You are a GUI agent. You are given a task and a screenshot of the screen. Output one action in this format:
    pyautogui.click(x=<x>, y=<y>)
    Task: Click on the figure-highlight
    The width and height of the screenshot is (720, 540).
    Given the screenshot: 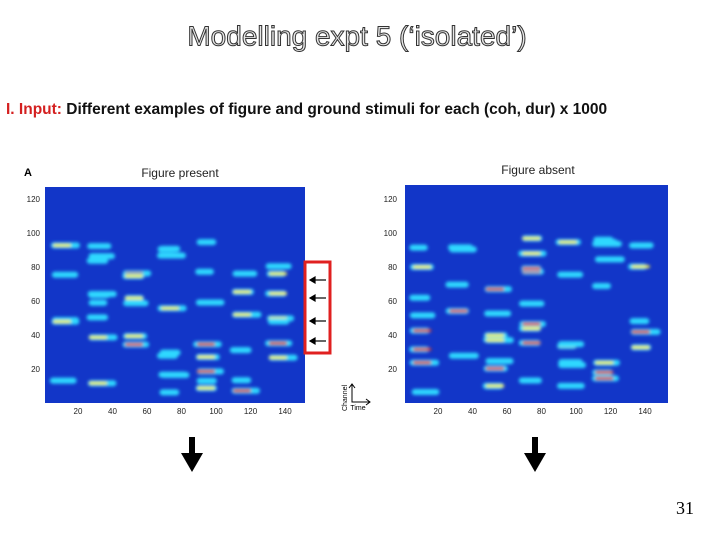 What is the action you would take?
    pyautogui.click(x=317, y=307)
    